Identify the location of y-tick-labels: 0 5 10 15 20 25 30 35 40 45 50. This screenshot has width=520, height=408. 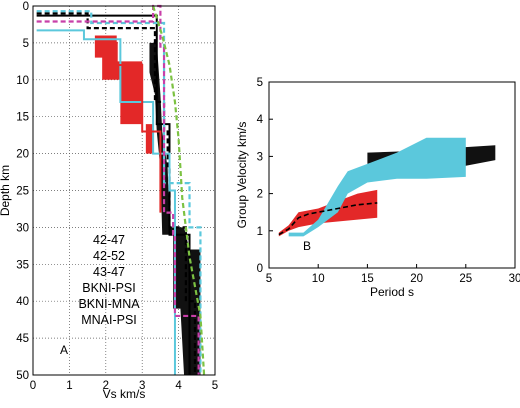
(22, 191).